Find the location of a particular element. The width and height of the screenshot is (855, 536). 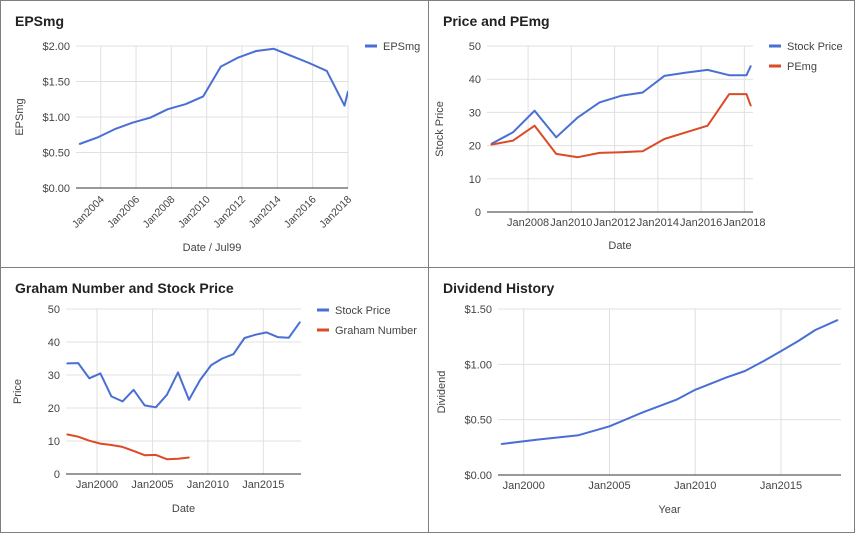

y-tick-label: 40 is located at coordinates (475, 80).